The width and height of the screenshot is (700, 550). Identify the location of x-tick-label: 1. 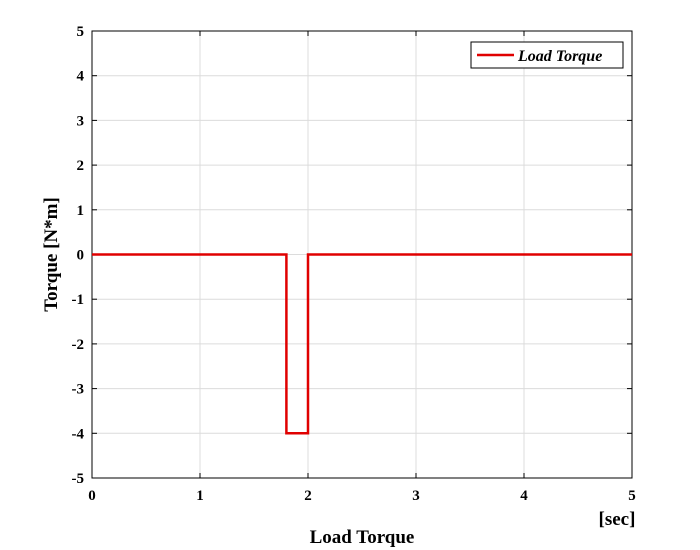
(200, 496).